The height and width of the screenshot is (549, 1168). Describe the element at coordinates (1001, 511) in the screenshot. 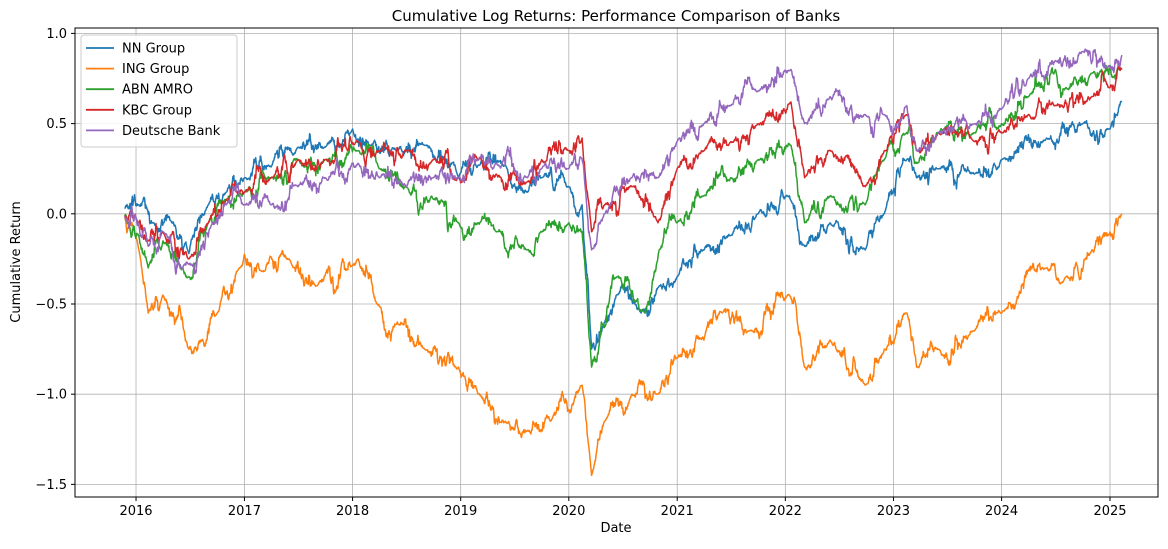

I see `x-tick-label: 2024` at that location.